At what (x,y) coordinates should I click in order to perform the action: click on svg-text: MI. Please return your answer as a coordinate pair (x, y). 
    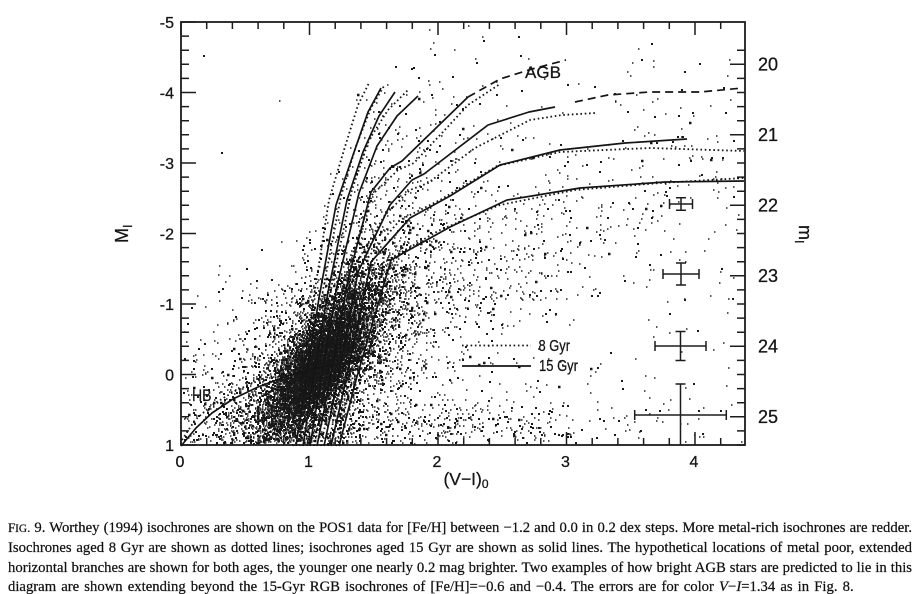
    Looking at the image, I should click on (123, 234).